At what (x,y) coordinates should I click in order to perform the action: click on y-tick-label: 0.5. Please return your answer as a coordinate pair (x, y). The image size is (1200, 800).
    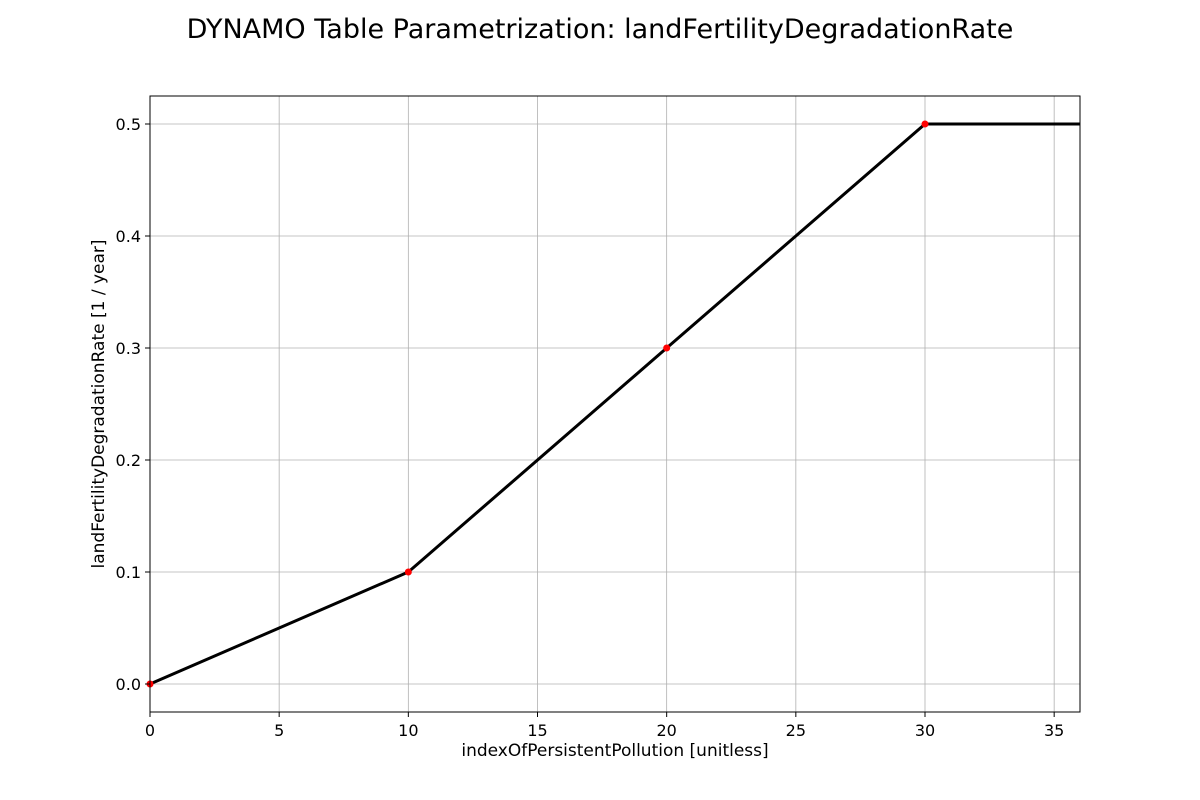
    Looking at the image, I should click on (128, 124).